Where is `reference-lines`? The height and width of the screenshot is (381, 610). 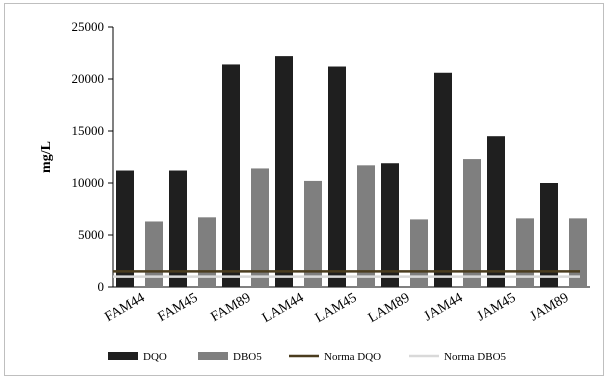 reference-lines is located at coordinates (346, 274).